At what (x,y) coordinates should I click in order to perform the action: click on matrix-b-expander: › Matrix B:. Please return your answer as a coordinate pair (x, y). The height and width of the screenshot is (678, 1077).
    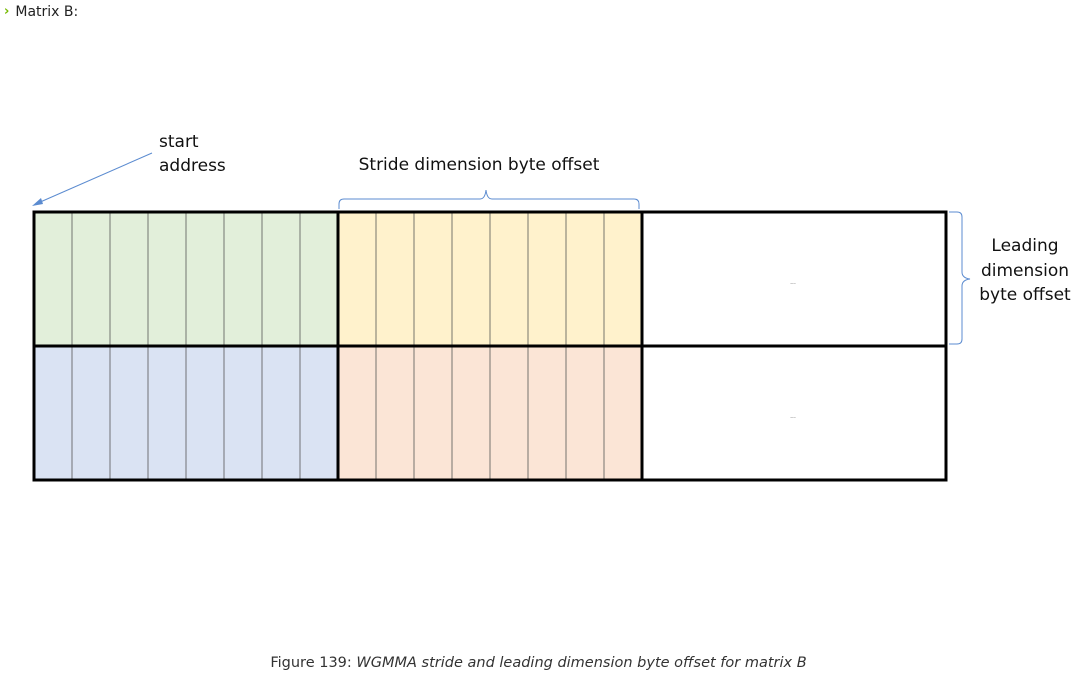
    Looking at the image, I should click on (41, 12).